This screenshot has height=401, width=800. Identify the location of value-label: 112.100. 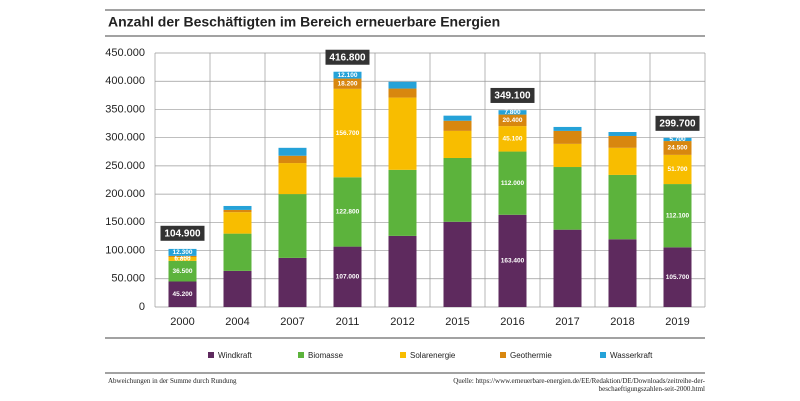
(678, 215).